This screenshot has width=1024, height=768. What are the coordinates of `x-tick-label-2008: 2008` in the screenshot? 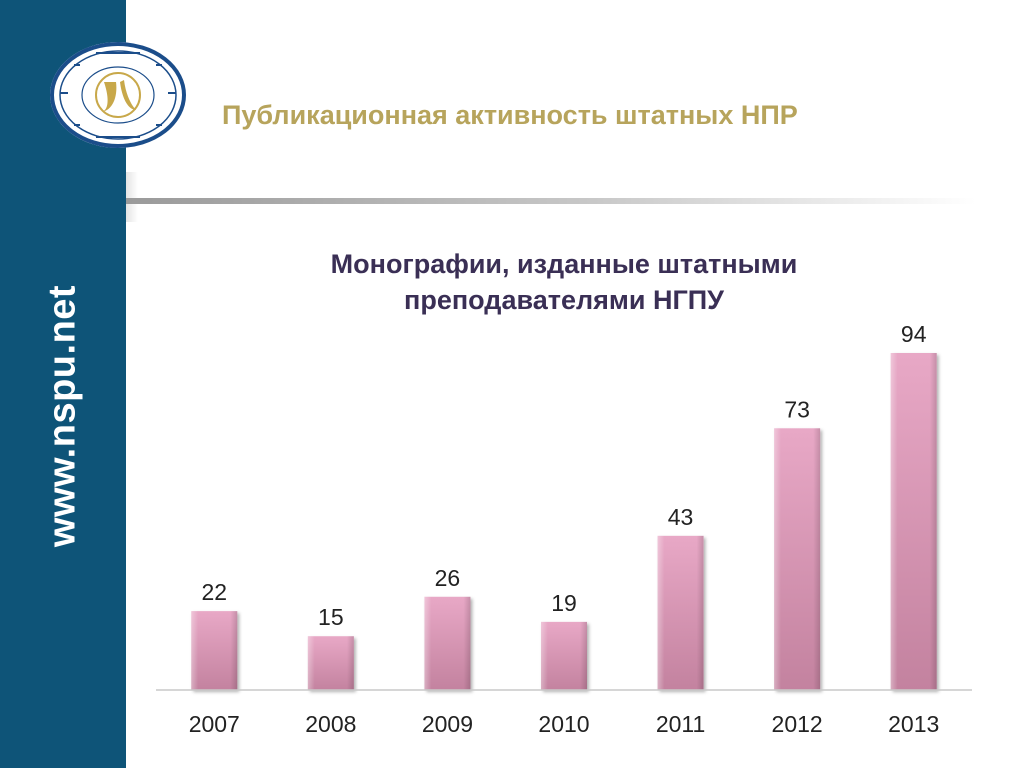 It's located at (330, 724).